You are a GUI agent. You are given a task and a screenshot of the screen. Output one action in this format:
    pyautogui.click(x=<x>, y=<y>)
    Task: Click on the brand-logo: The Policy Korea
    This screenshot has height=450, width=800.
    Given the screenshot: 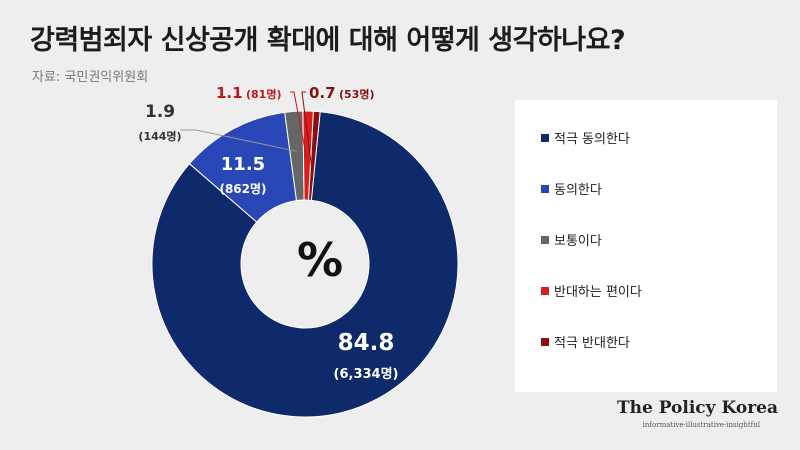 What is the action you would take?
    pyautogui.click(x=697, y=408)
    